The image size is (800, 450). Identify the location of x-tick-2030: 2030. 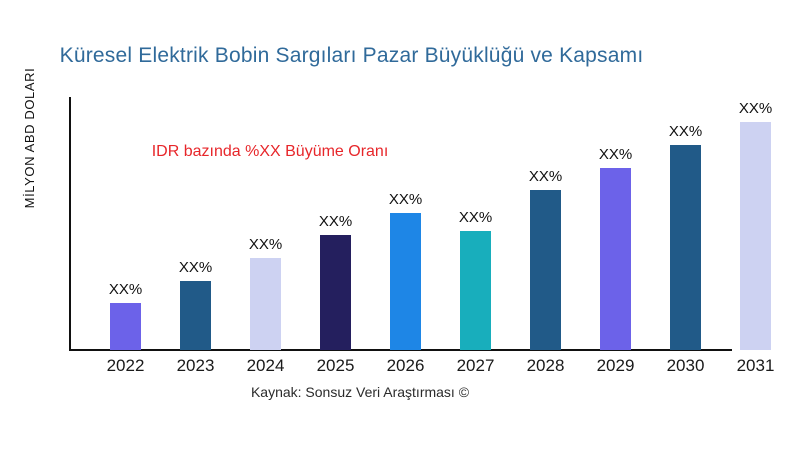
(685, 365).